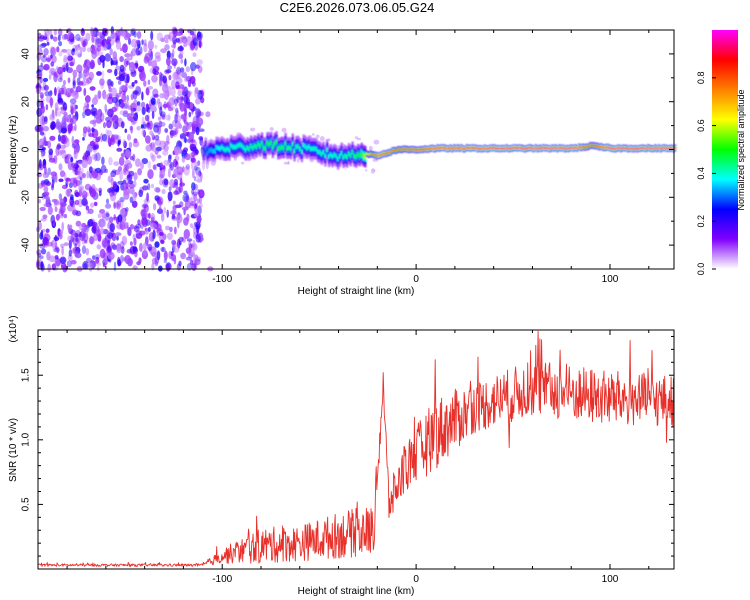 Image resolution: width=750 pixels, height=600 pixels. Describe the element at coordinates (357, 7) in the screenshot. I see `chart-title: C2E6.2026.073.06.05.G24` at that location.